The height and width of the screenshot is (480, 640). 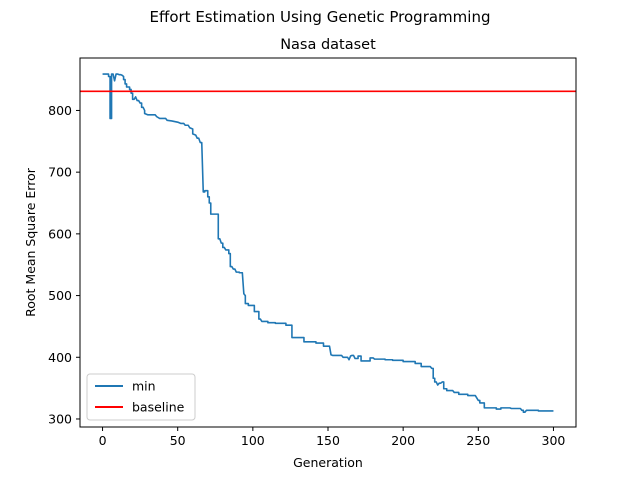 I want to click on y-axis-label: Root Mean Square Error, so click(x=30, y=242).